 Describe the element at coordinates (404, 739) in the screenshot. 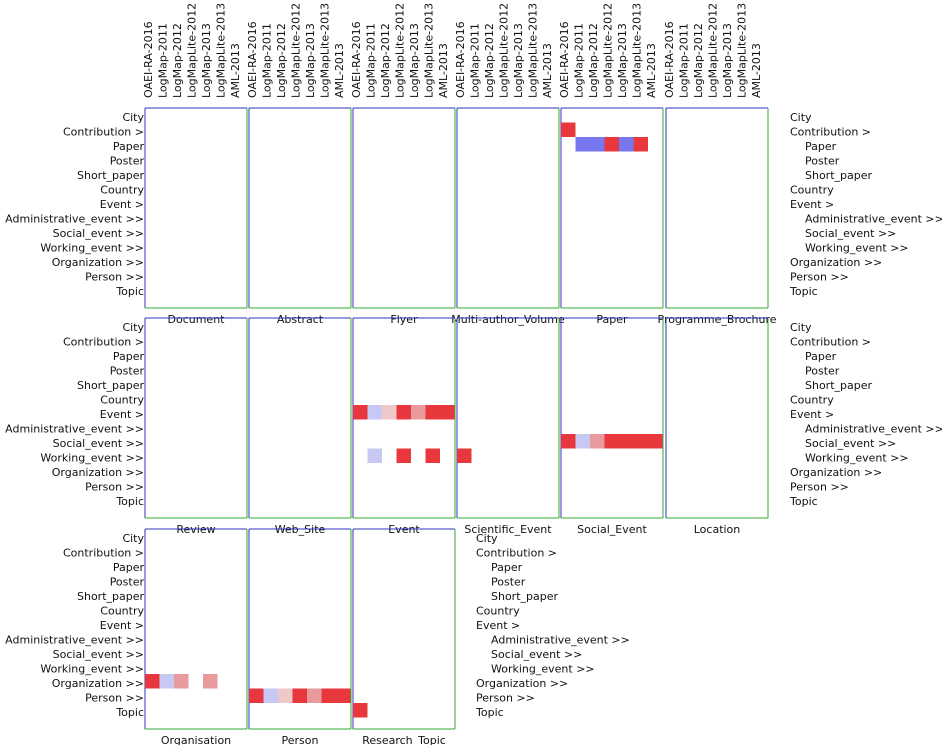

I see `panel-title: Research_Topic` at that location.